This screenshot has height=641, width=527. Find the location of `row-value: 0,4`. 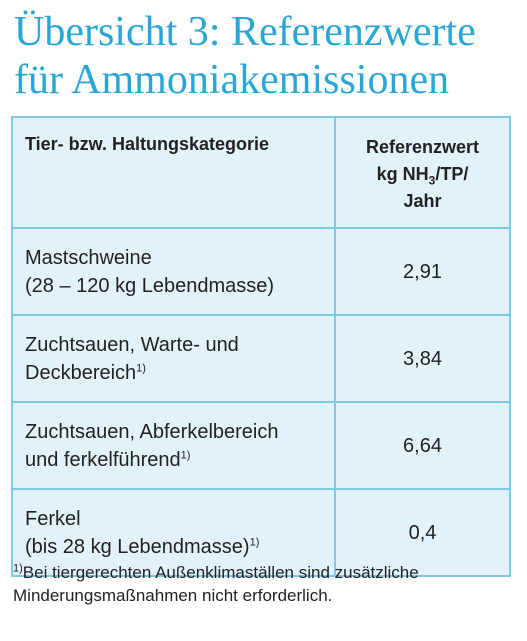

row-value: 0,4 is located at coordinates (422, 532).